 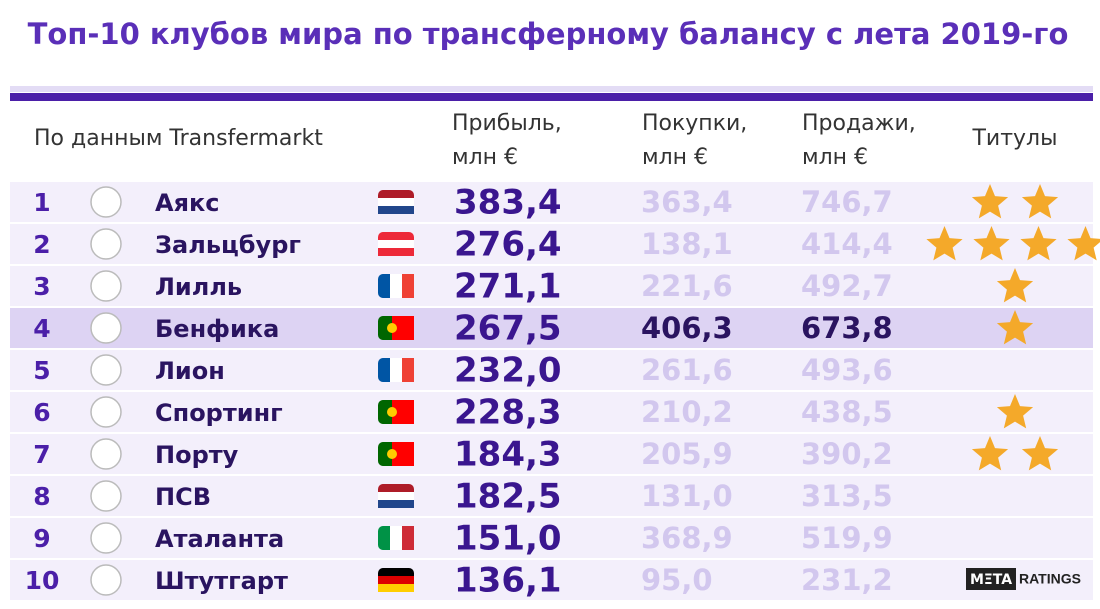 What do you see at coordinates (847, 412) in the screenshot?
I see `sells: 438,5` at bounding box center [847, 412].